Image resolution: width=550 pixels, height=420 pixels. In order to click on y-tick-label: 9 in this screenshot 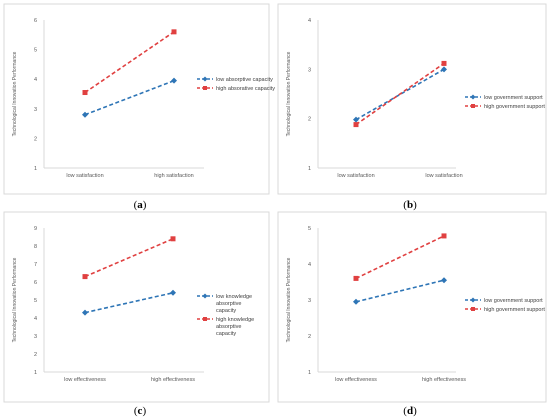, I will do `click(35, 229)`.